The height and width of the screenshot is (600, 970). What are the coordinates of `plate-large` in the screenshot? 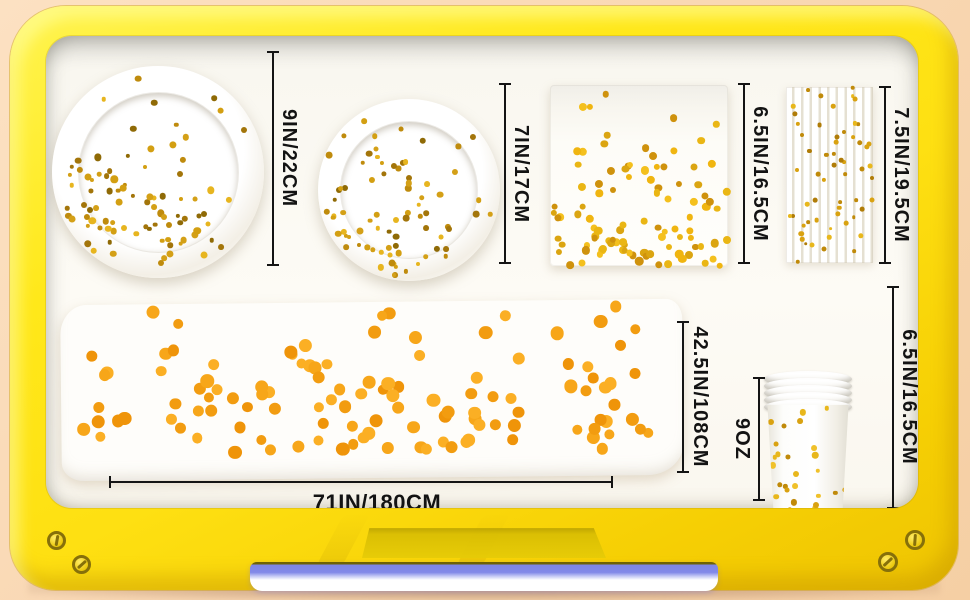 It's located at (158, 172).